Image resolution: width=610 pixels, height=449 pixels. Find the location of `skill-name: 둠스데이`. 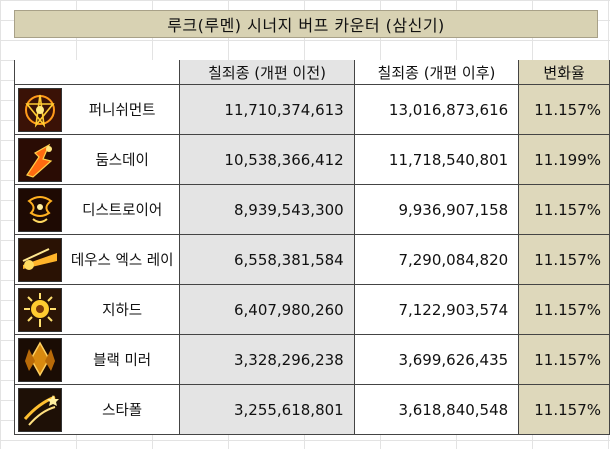

skill-name: 둠스데이 is located at coordinates (122, 159).